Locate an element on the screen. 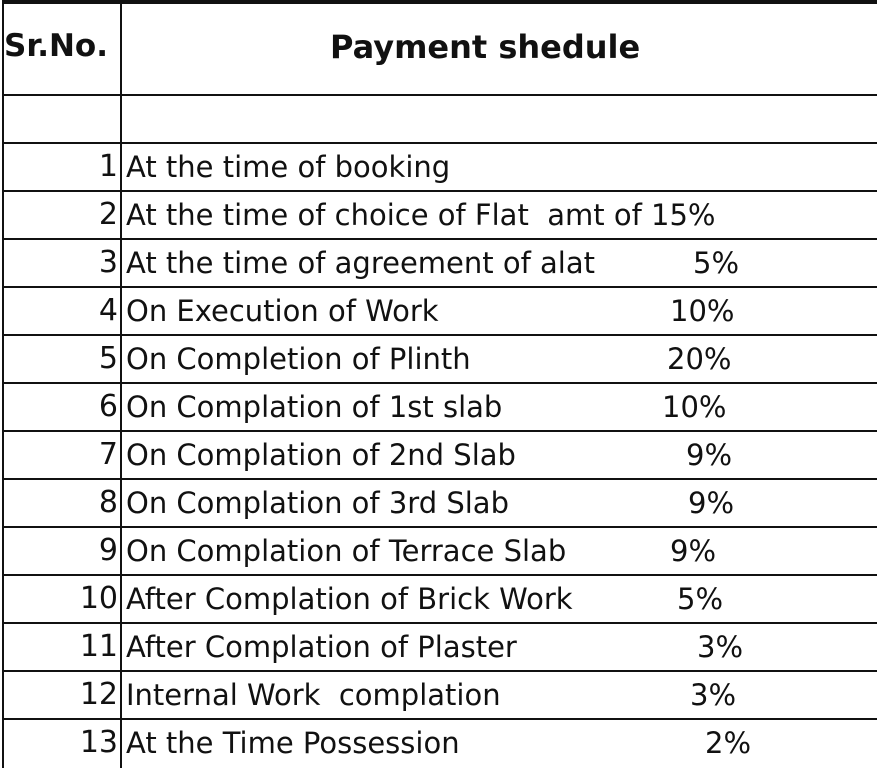  table-row: 6 On Complation of 1st slab 10% is located at coordinates (438, 407).